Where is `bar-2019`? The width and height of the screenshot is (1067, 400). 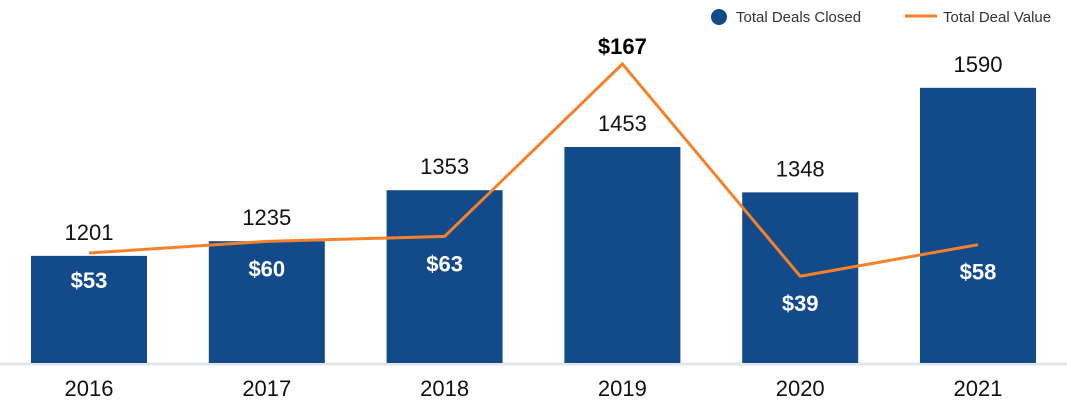
bar-2019 is located at coordinates (622, 255).